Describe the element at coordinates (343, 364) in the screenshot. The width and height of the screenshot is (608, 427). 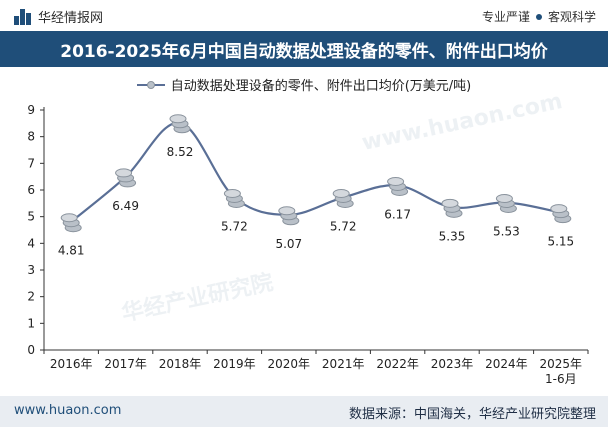
I see `x-tick-label: 2021年` at that location.